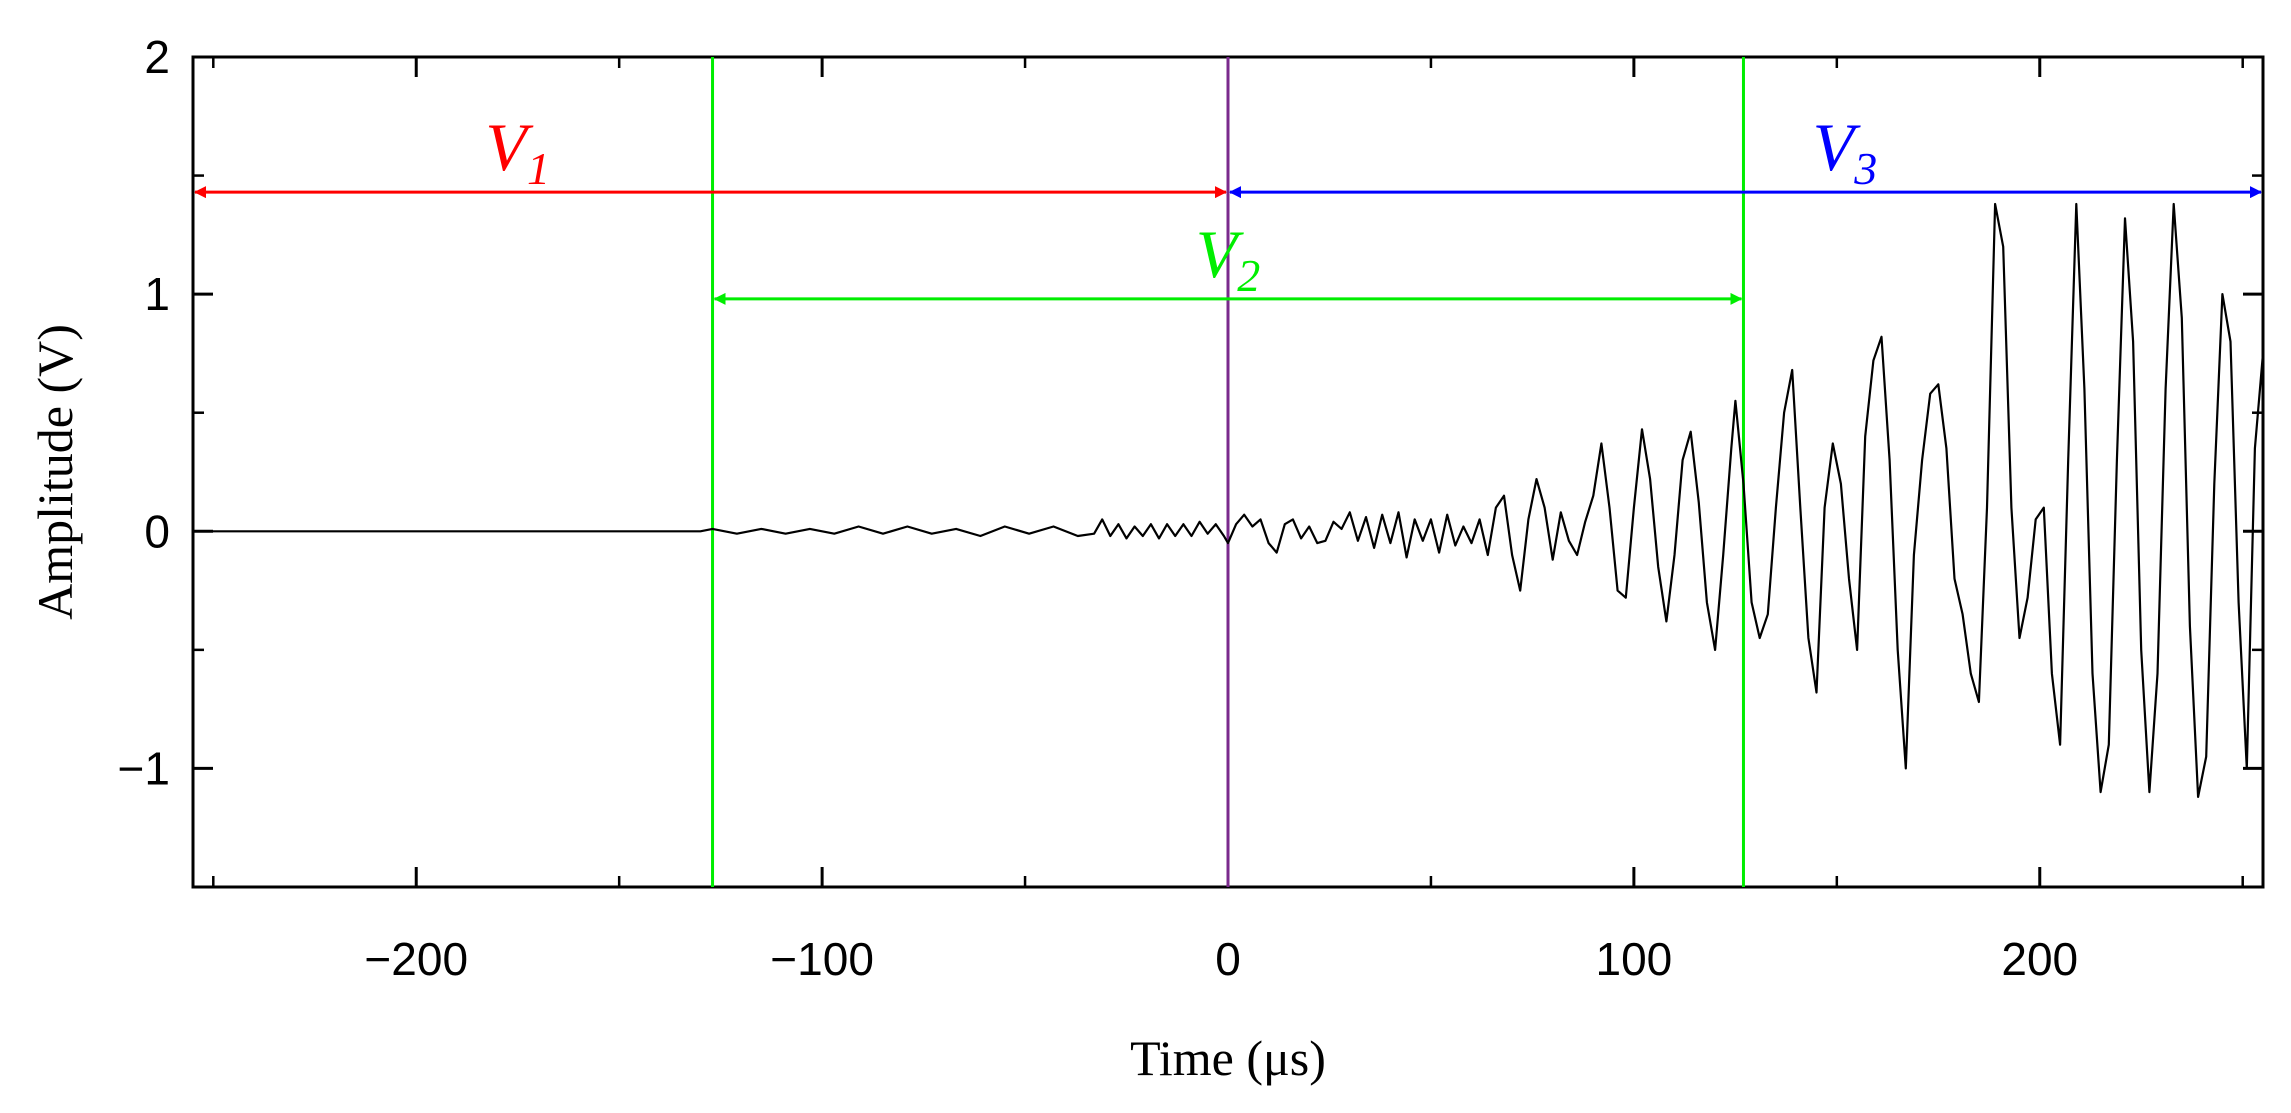 This screenshot has width=2291, height=1113. What do you see at coordinates (1228, 258) in the screenshot?
I see `window-label-v2: V2` at bounding box center [1228, 258].